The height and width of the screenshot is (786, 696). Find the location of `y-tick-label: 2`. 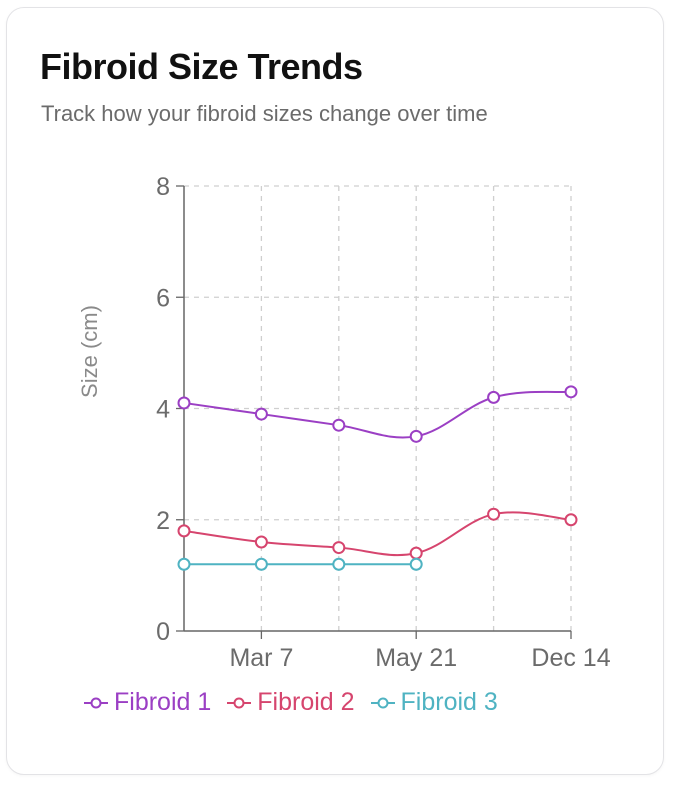

y-tick-label: 2 is located at coordinates (163, 521).